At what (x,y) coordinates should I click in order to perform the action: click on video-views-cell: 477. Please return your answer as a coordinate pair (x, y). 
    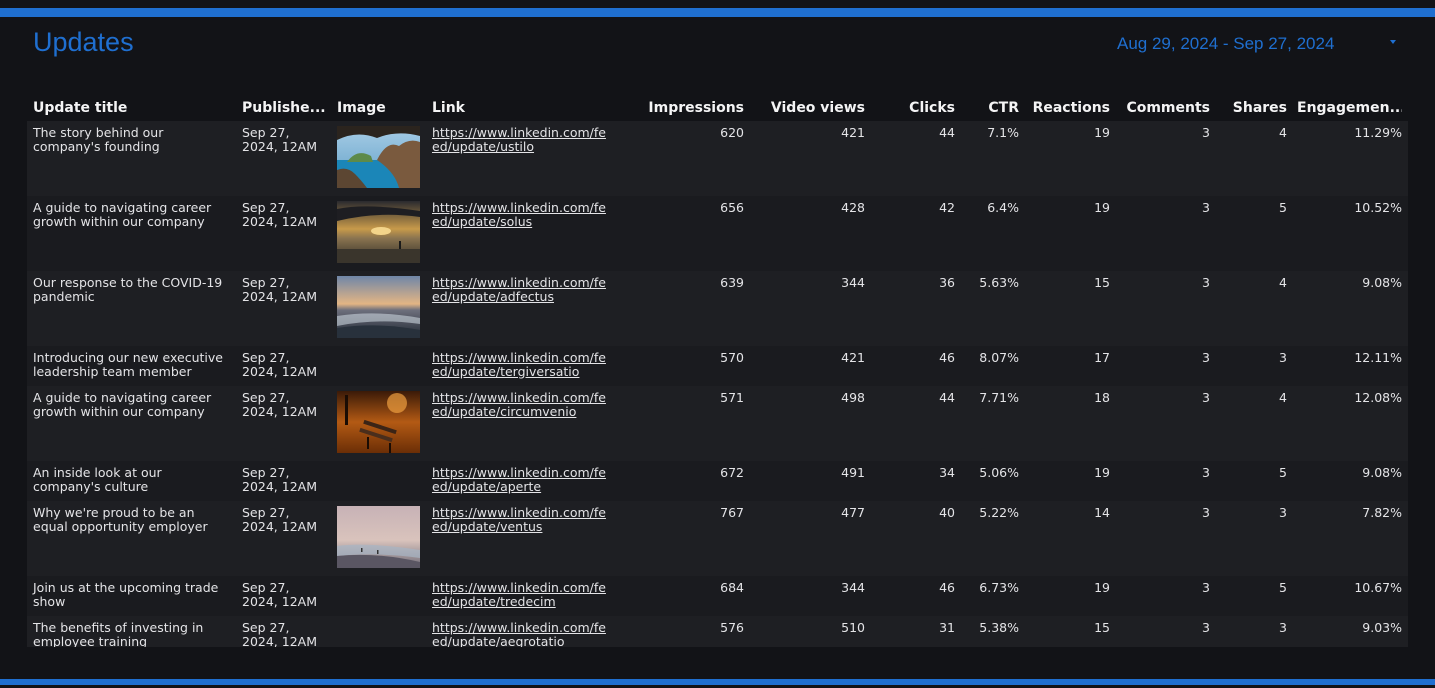
    Looking at the image, I should click on (853, 512).